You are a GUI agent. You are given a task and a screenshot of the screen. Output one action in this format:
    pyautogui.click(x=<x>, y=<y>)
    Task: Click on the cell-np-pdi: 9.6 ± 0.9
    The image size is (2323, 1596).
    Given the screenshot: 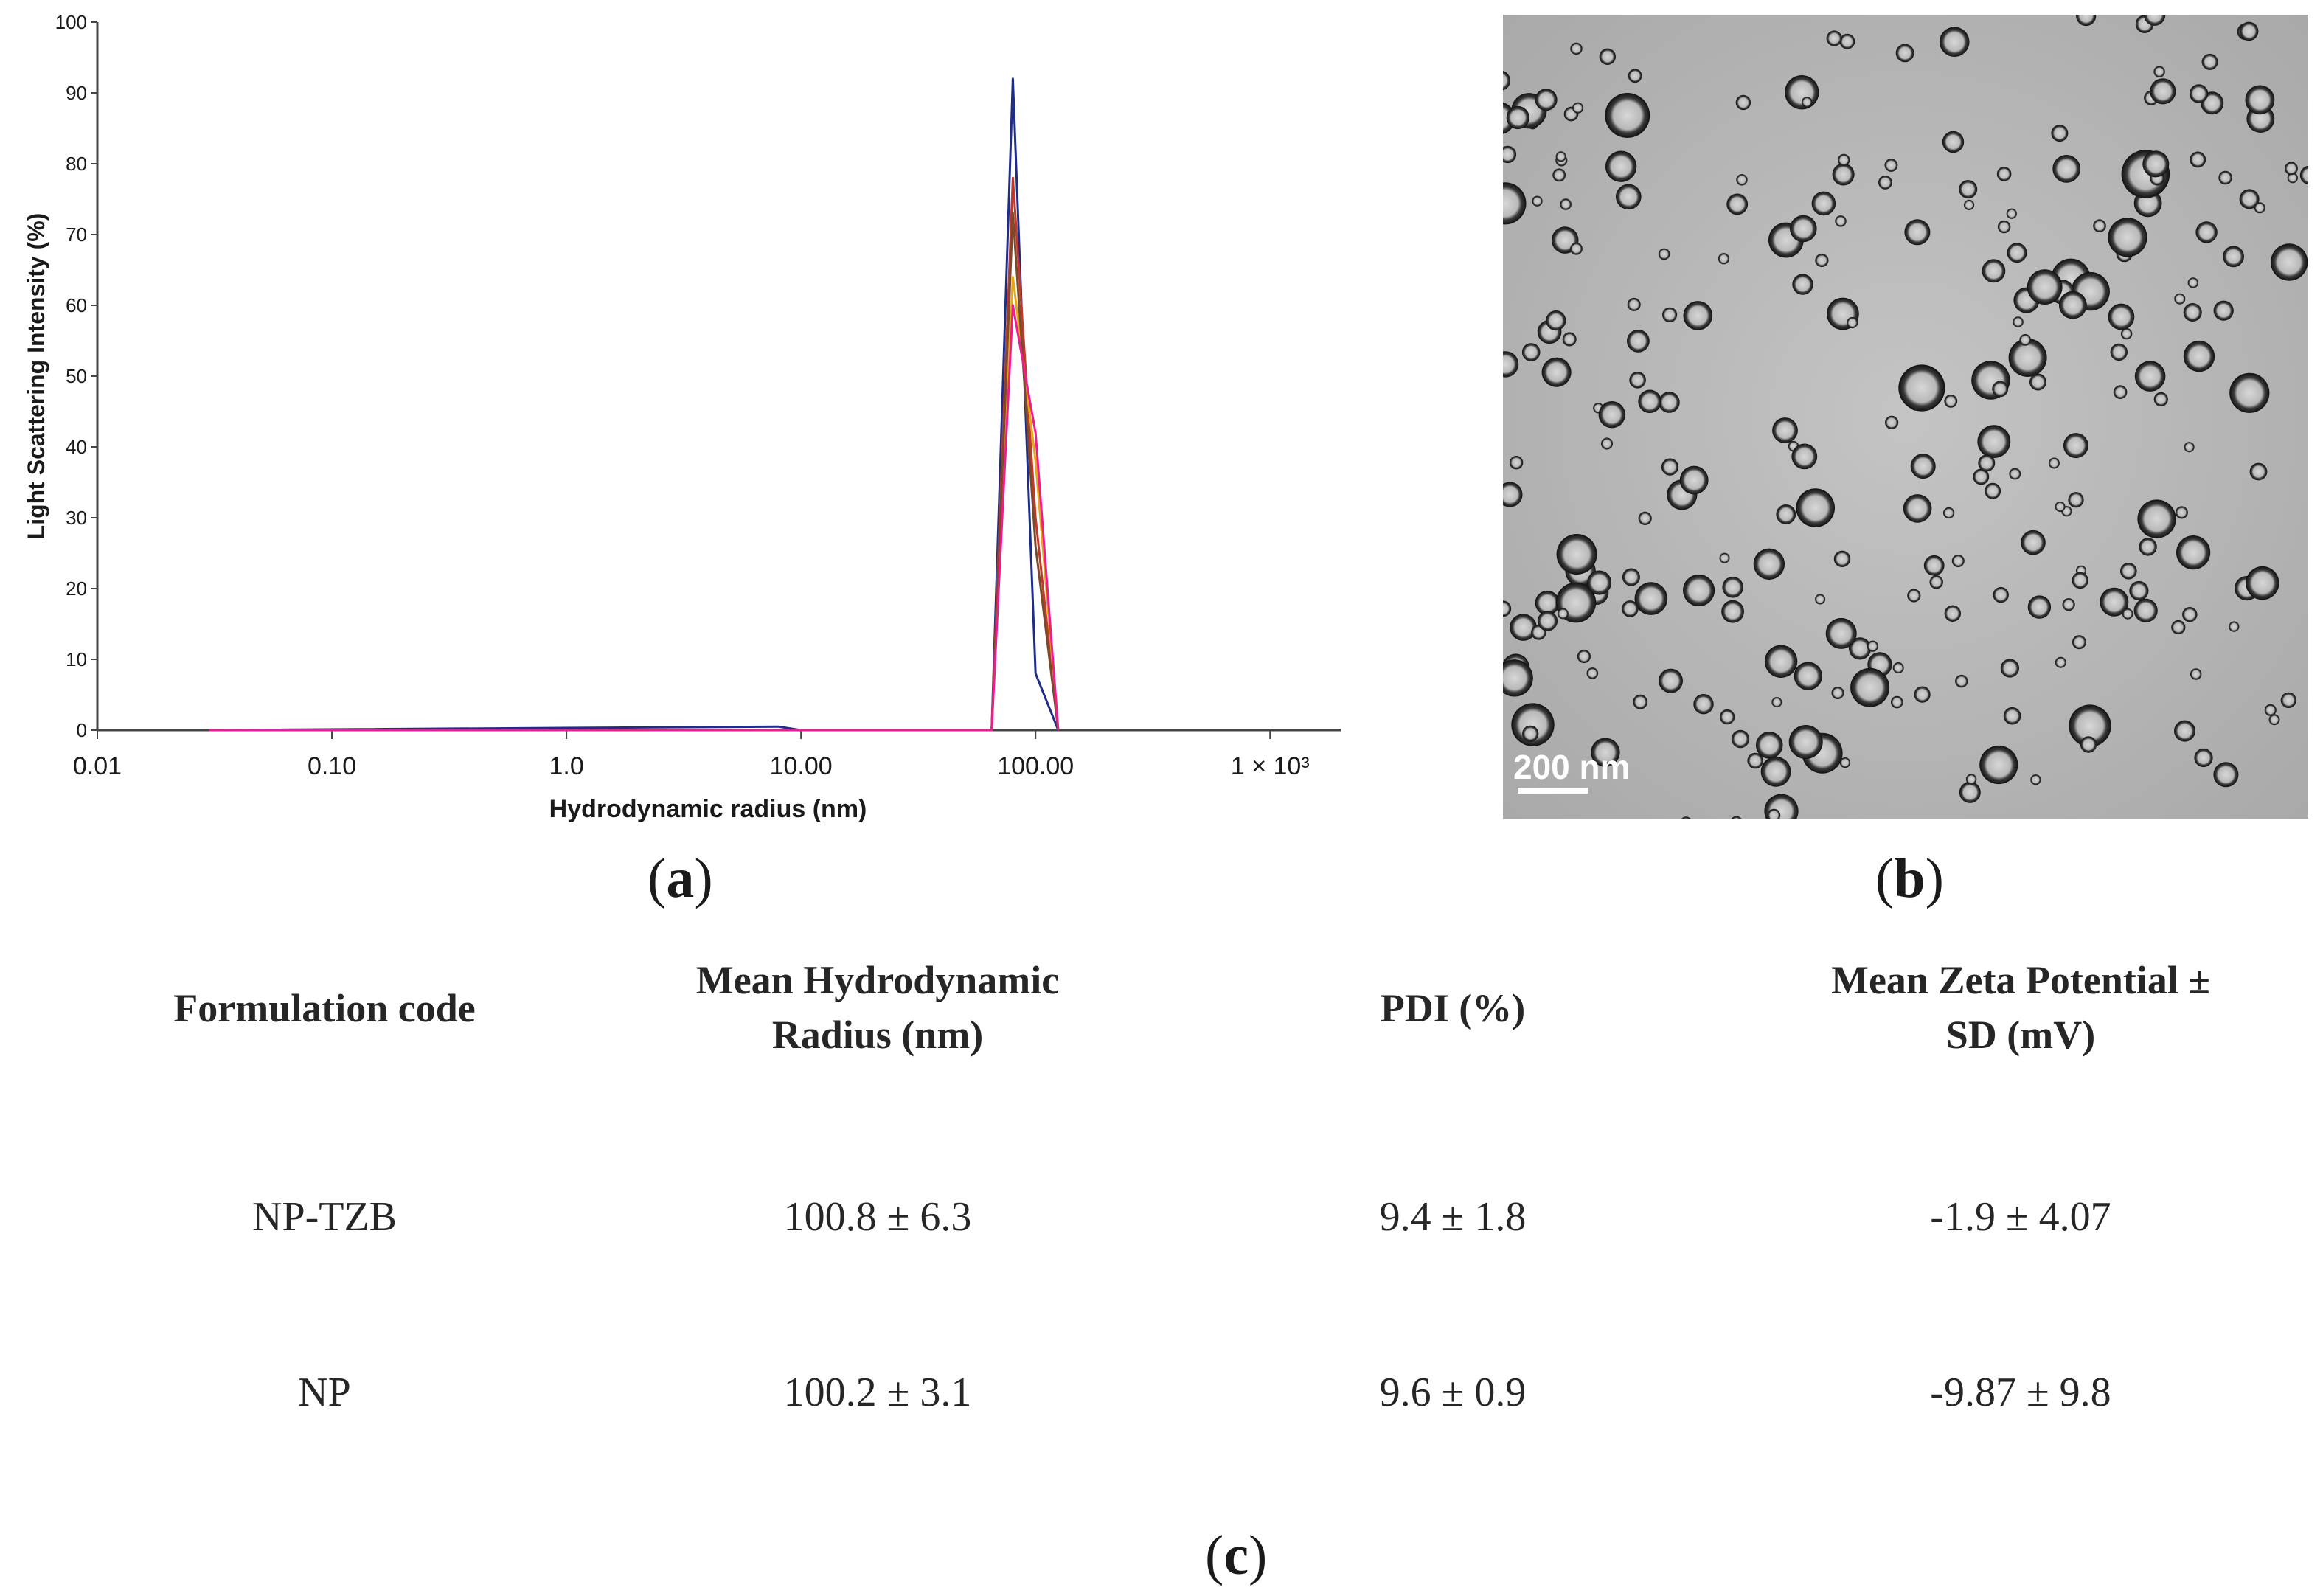 What is the action you would take?
    pyautogui.click(x=1453, y=1392)
    